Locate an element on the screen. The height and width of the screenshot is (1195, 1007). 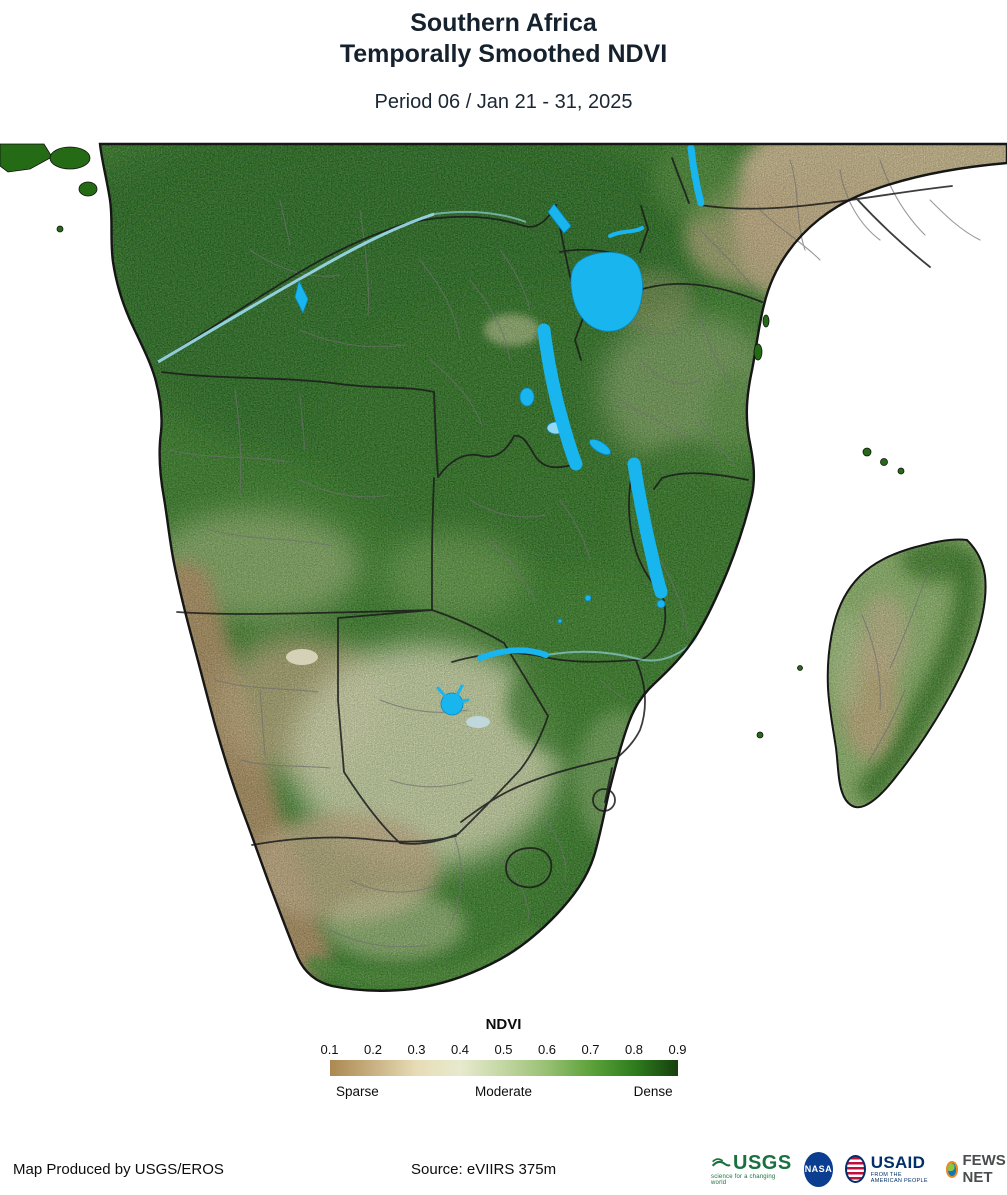
legend-ticks: 0.1 0.2 0.3 0.4 0.5 0.6 0.7 0.8 0.9 is located at coordinates (503, 1049).